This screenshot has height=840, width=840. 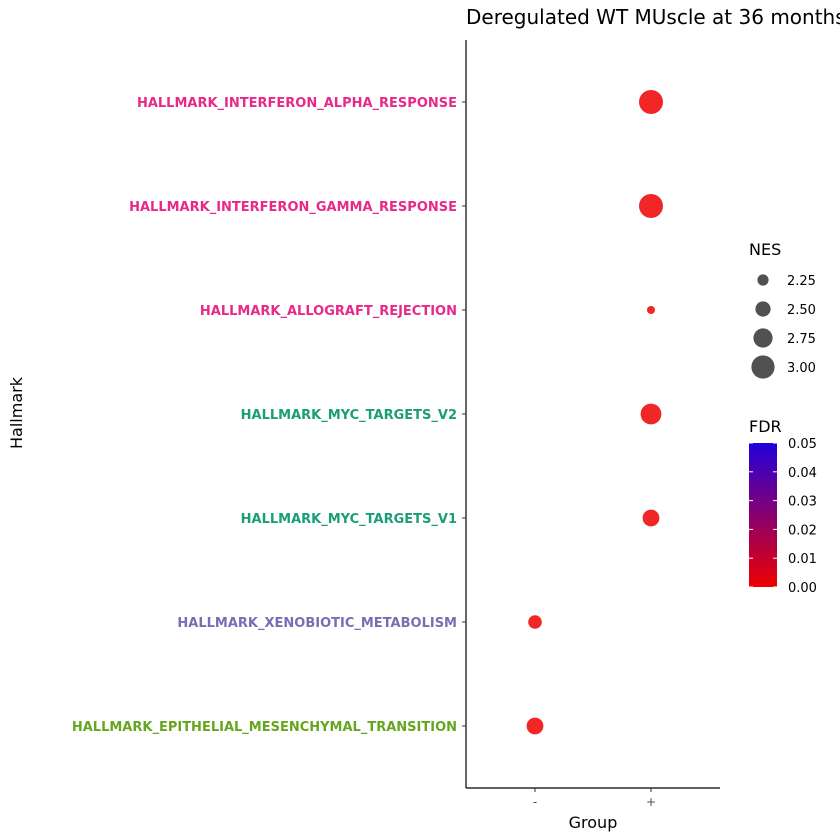 I want to click on color-legend-label: 0.04, so click(x=802, y=473).